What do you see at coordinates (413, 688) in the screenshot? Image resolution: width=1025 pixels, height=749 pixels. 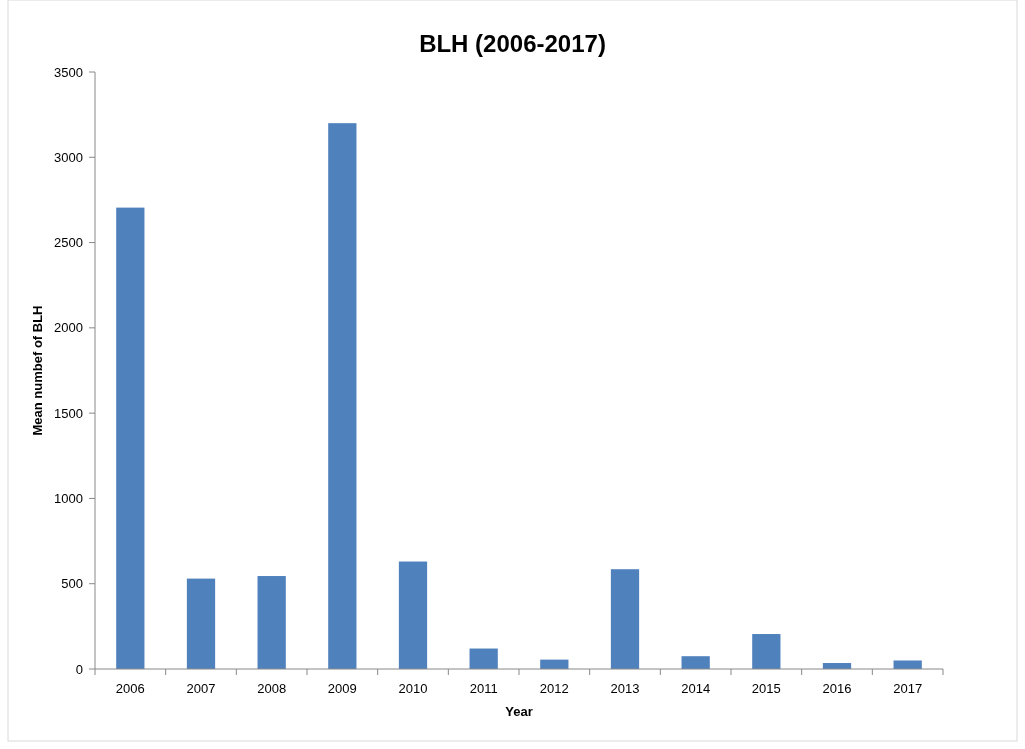 I see `x-tick-label: 2010` at bounding box center [413, 688].